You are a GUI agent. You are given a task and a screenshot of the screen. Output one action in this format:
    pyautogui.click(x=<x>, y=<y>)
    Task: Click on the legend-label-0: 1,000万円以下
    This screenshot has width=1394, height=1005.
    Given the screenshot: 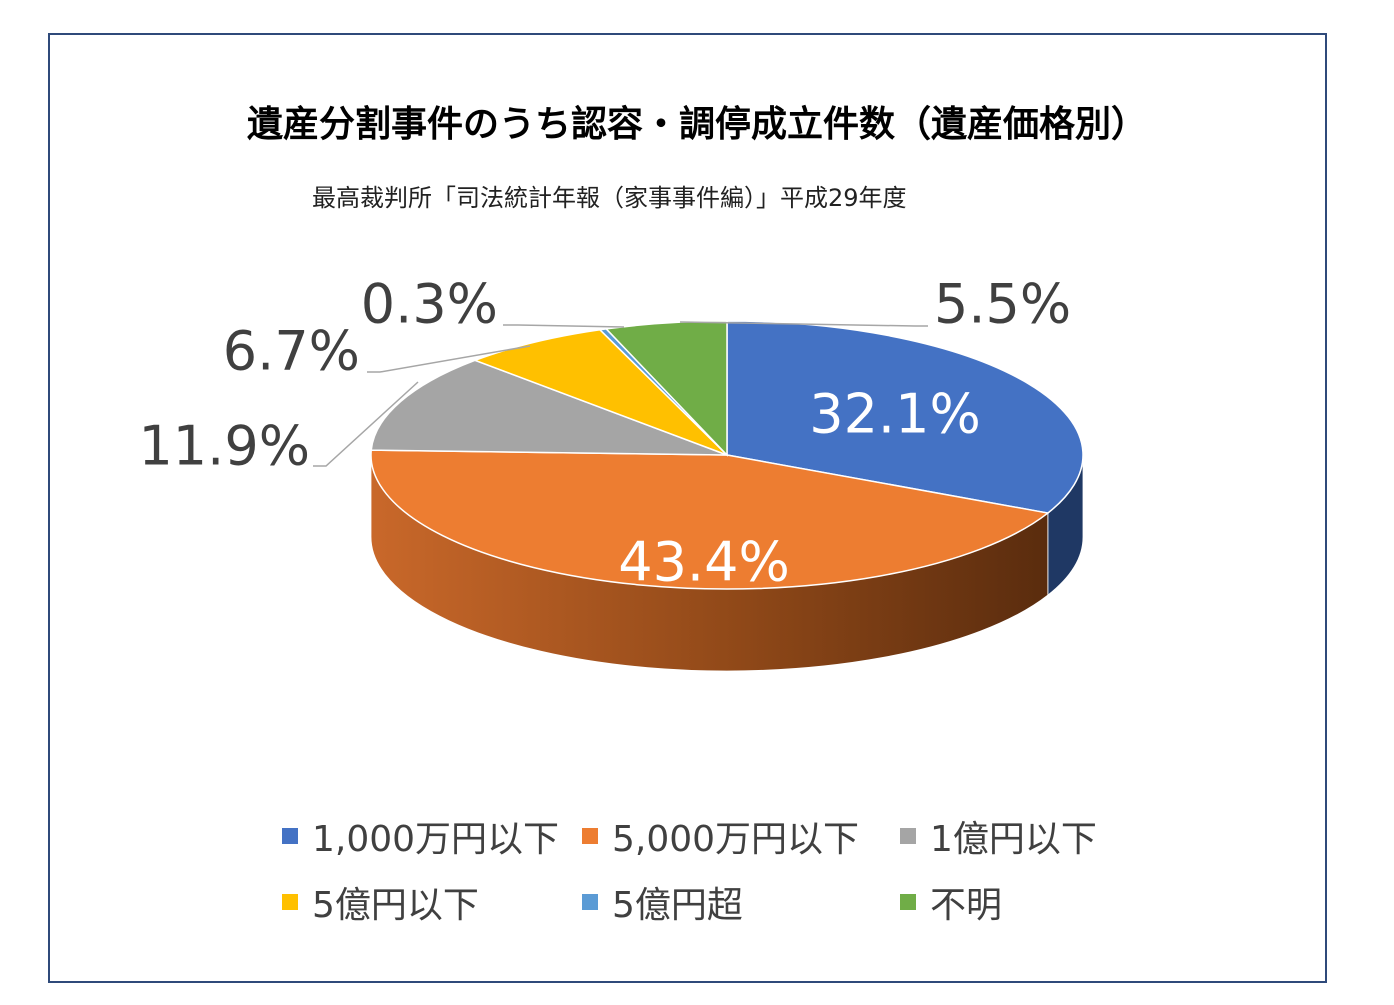 What is the action you would take?
    pyautogui.click(x=436, y=839)
    